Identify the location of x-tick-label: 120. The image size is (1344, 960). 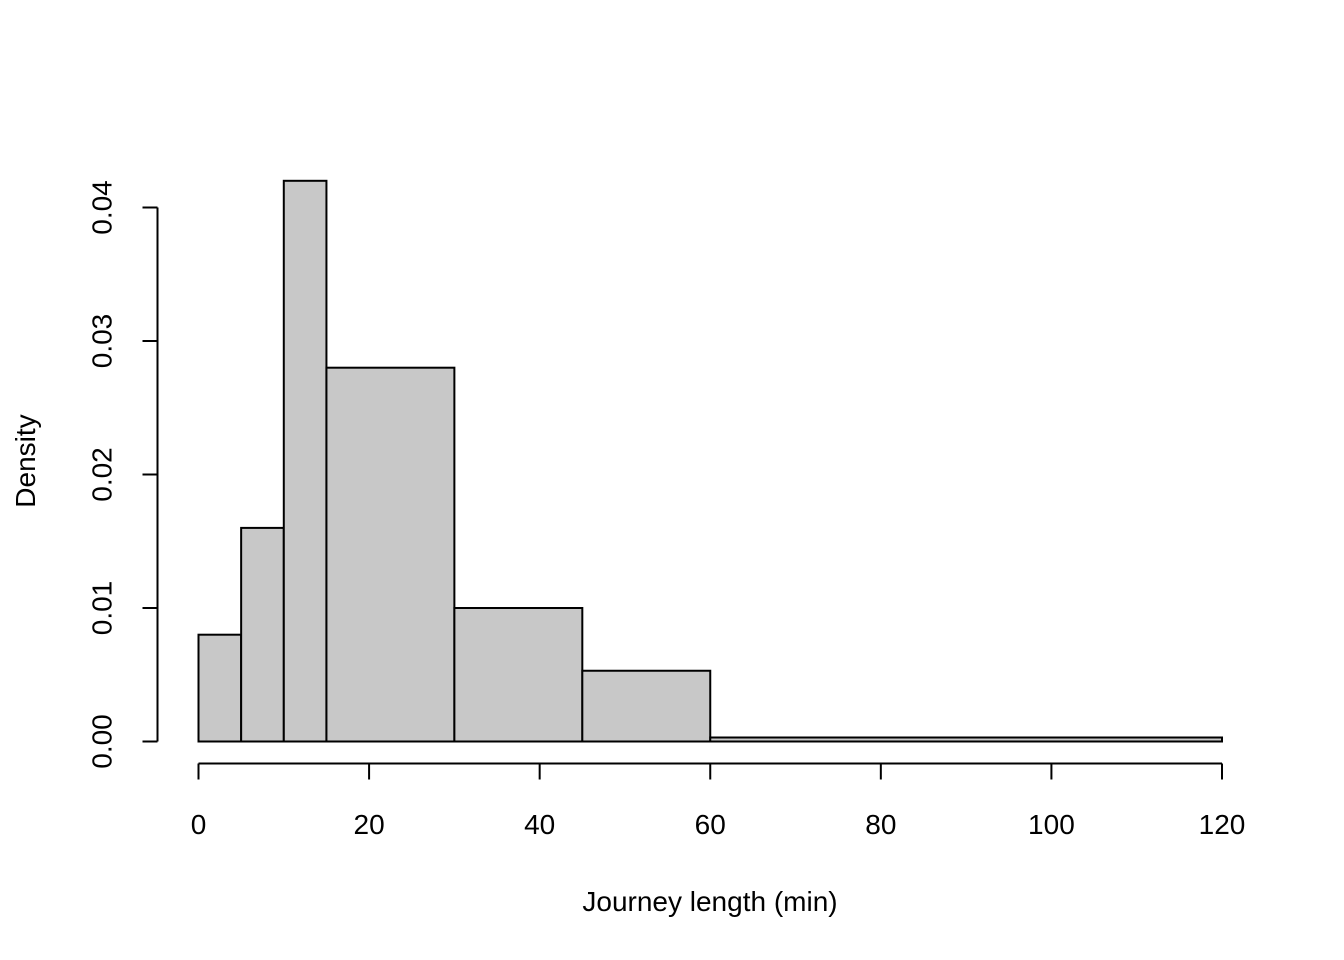
(1222, 824).